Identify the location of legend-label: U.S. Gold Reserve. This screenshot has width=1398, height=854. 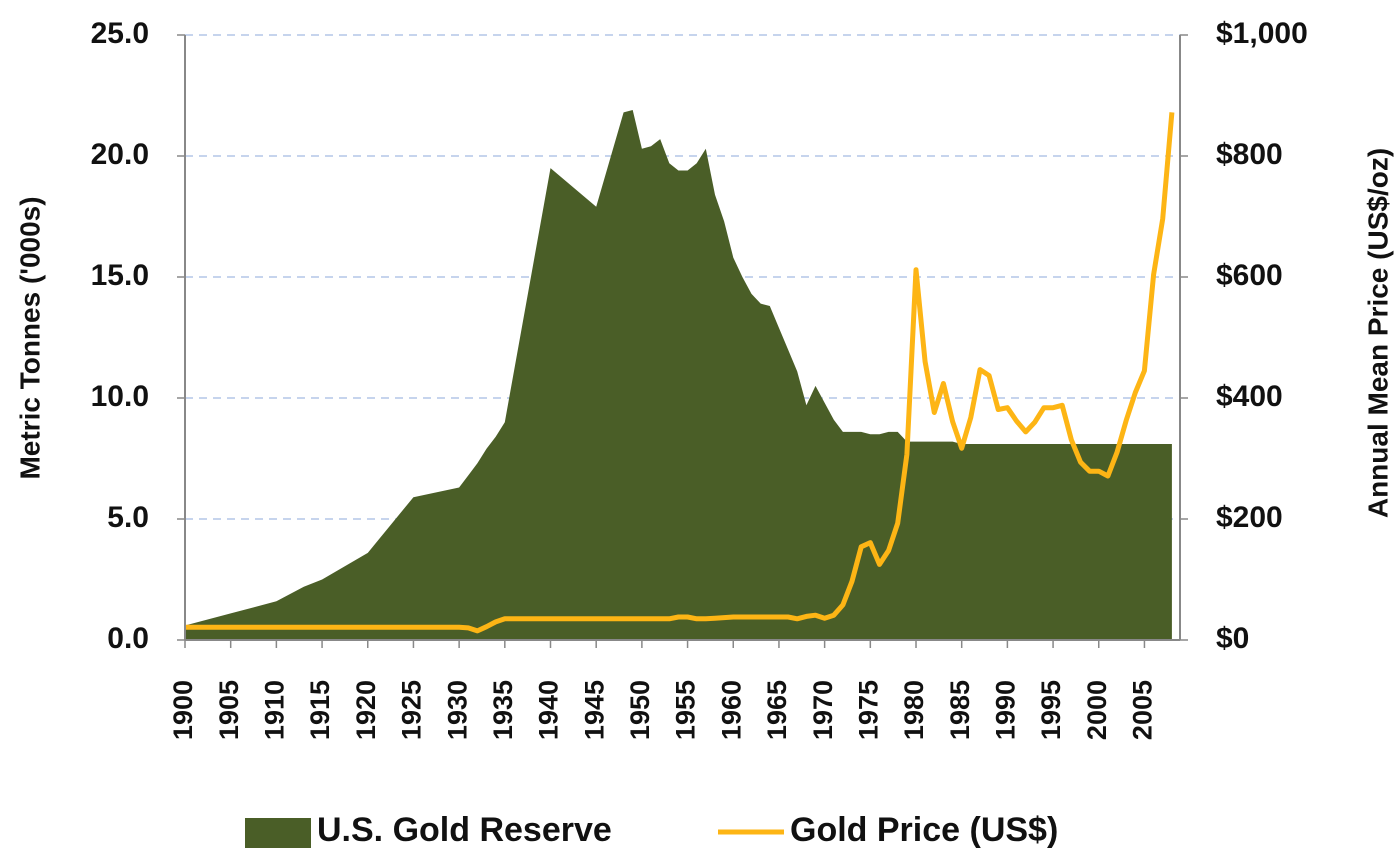
(464, 830).